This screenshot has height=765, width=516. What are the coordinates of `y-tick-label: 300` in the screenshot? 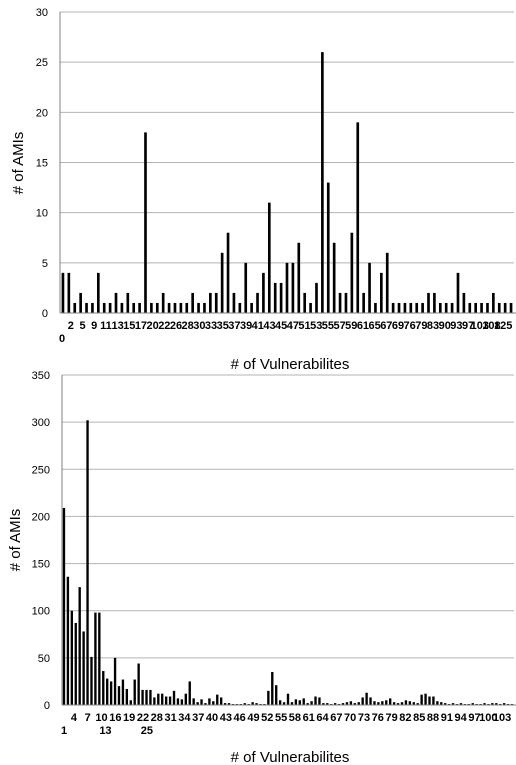 It's located at (41, 423).